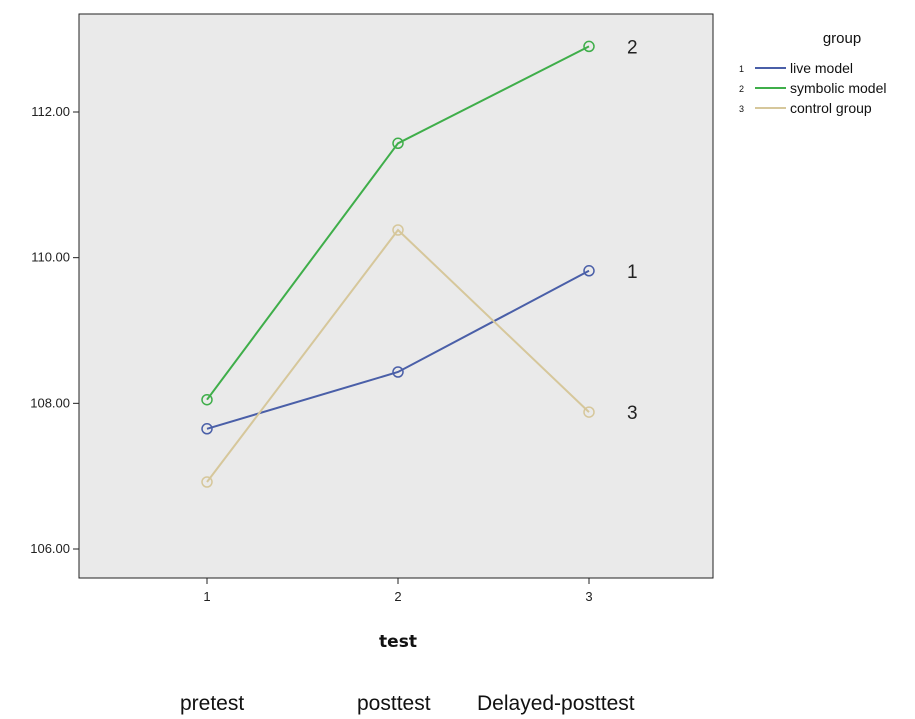 This screenshot has height=719, width=915. Describe the element at coordinates (838, 88) in the screenshot. I see `legend-label: symbolic model` at that location.